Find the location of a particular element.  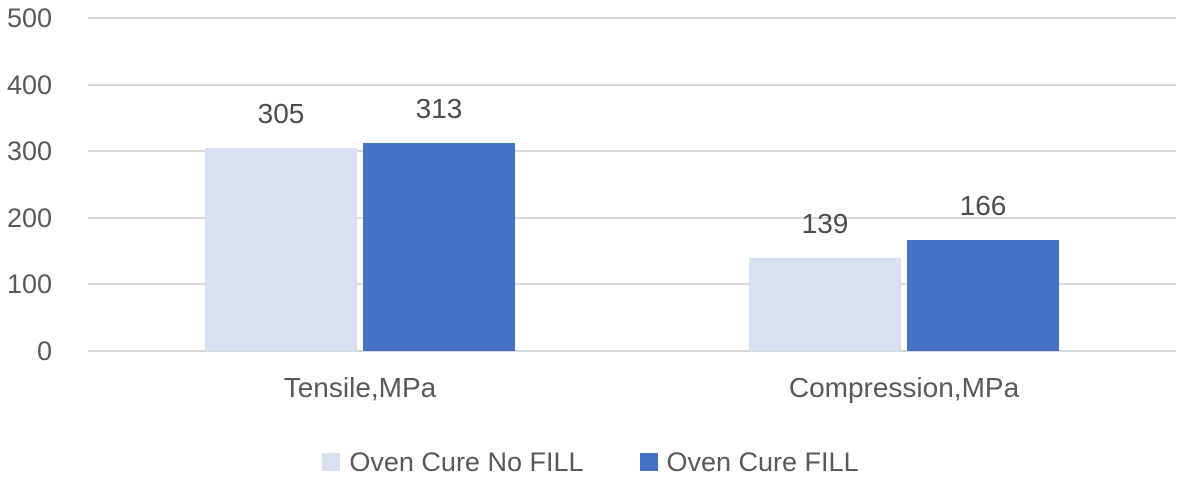

y-axis-tick-label: 0 is located at coordinates (44, 351).